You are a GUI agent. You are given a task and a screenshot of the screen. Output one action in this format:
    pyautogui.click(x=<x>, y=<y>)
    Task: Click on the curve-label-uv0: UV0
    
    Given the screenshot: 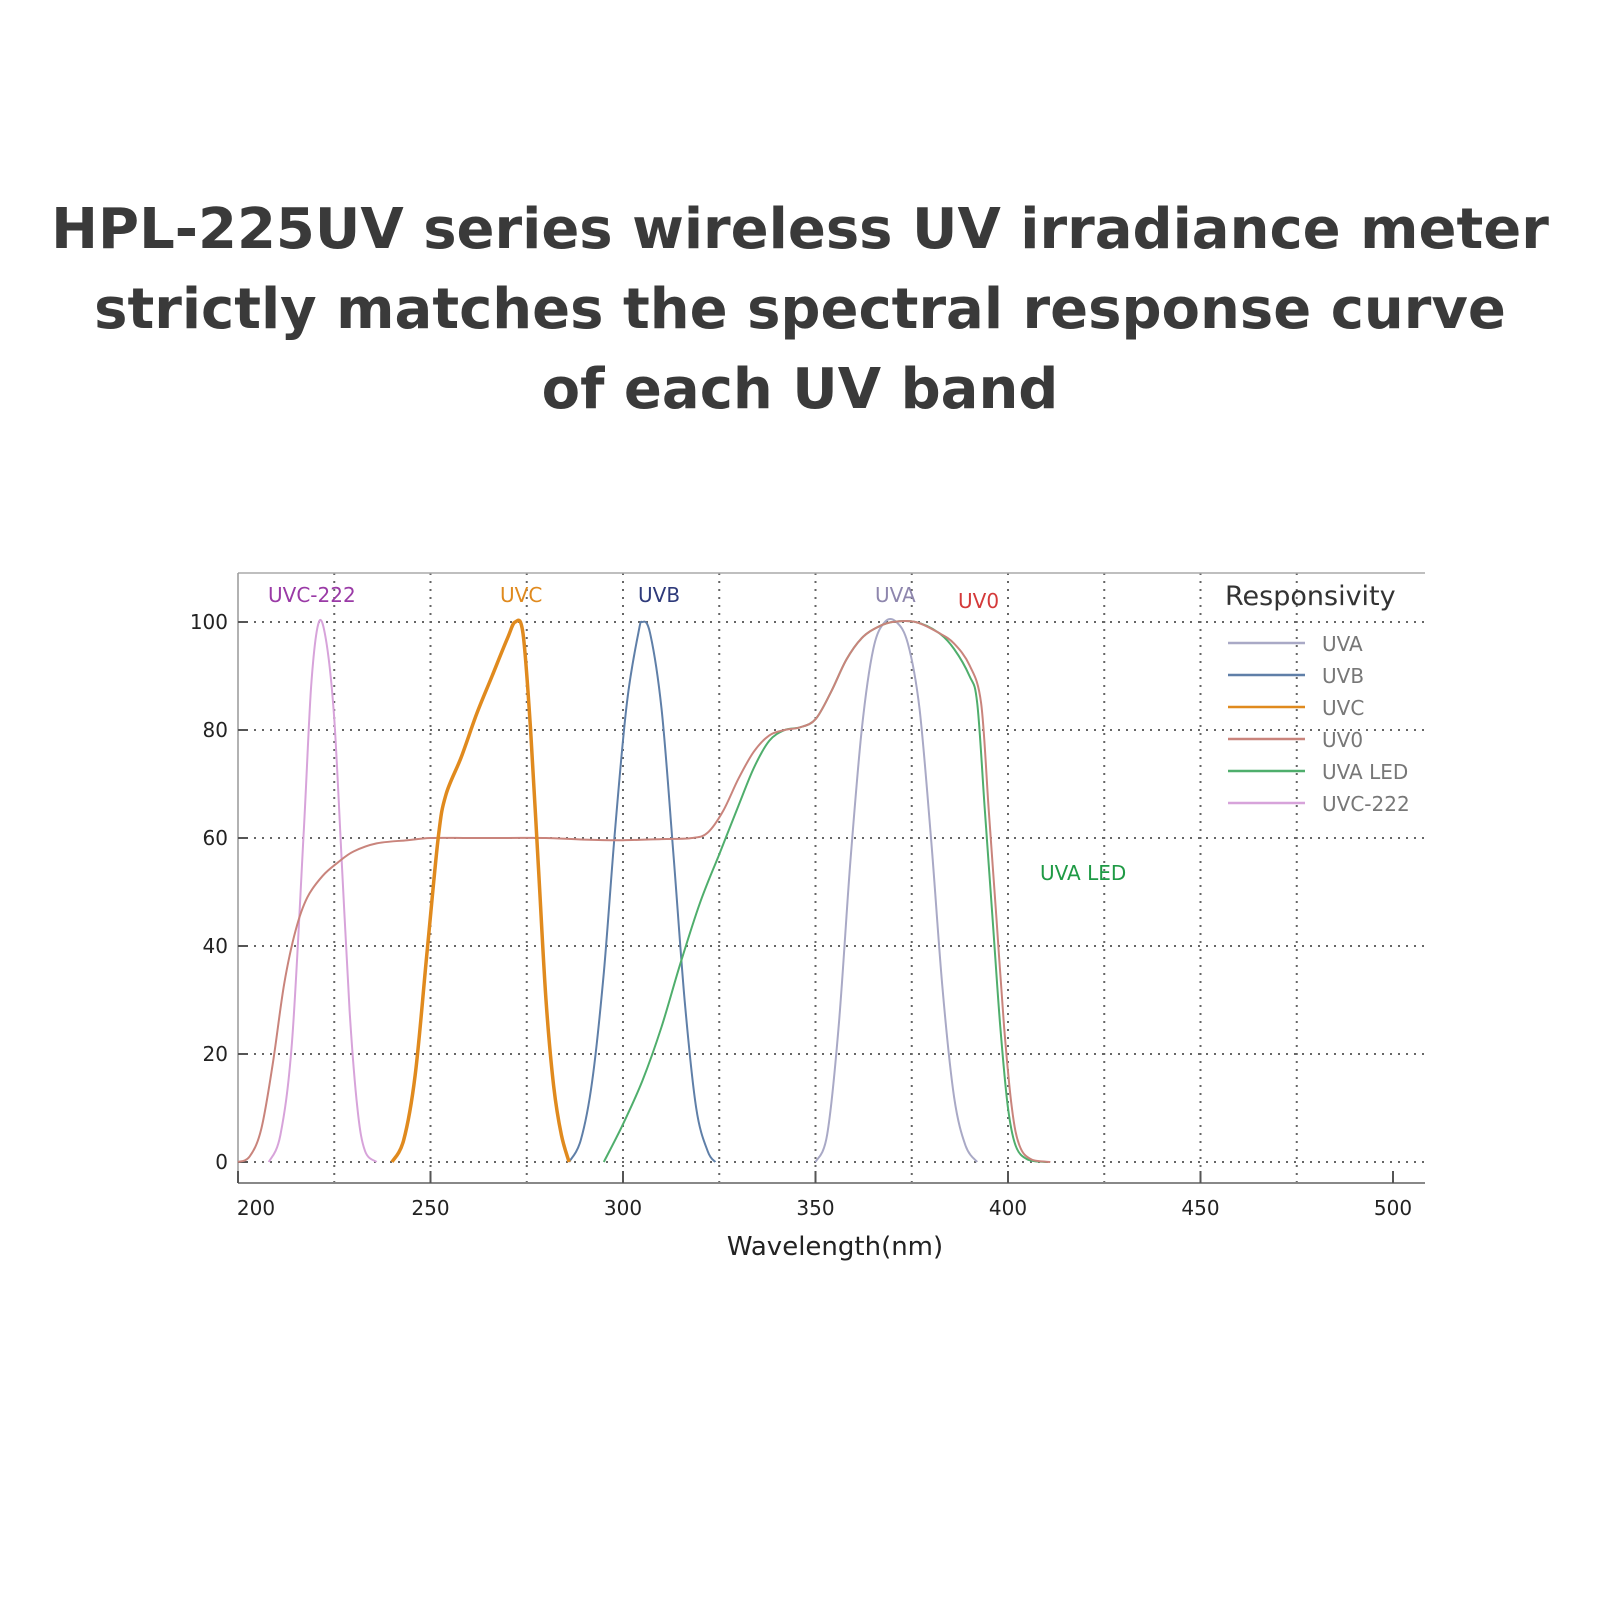 What is the action you would take?
    pyautogui.click(x=978, y=601)
    